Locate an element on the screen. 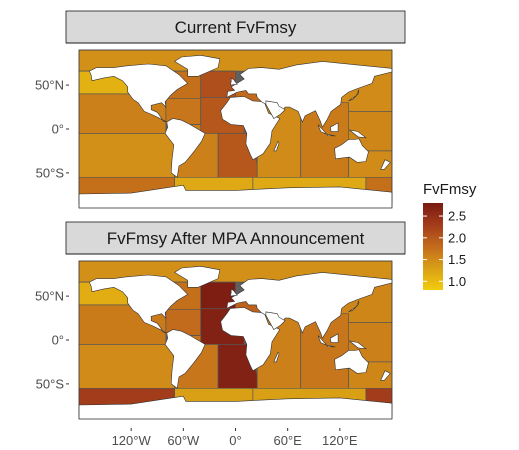 The width and height of the screenshot is (519, 450). legend-colorbar is located at coordinates (433, 246).